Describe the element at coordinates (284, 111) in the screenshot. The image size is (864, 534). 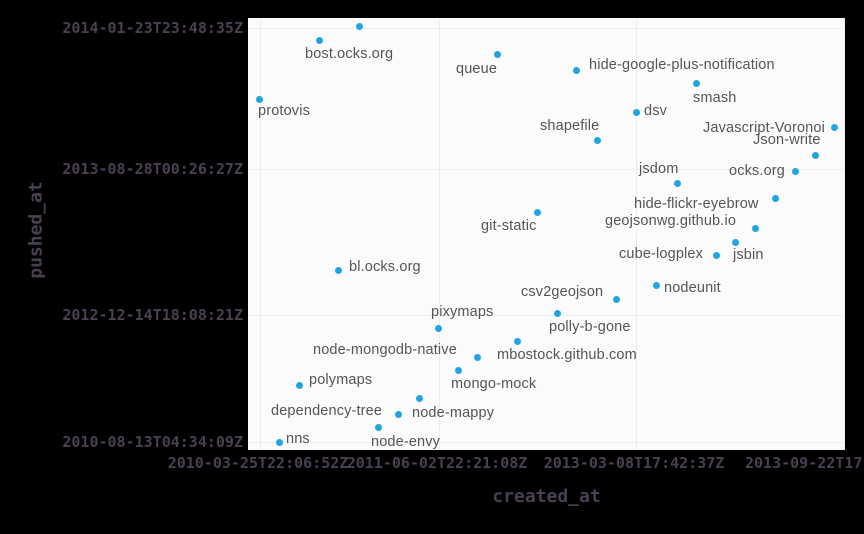
I see `point-label: protovis` at that location.